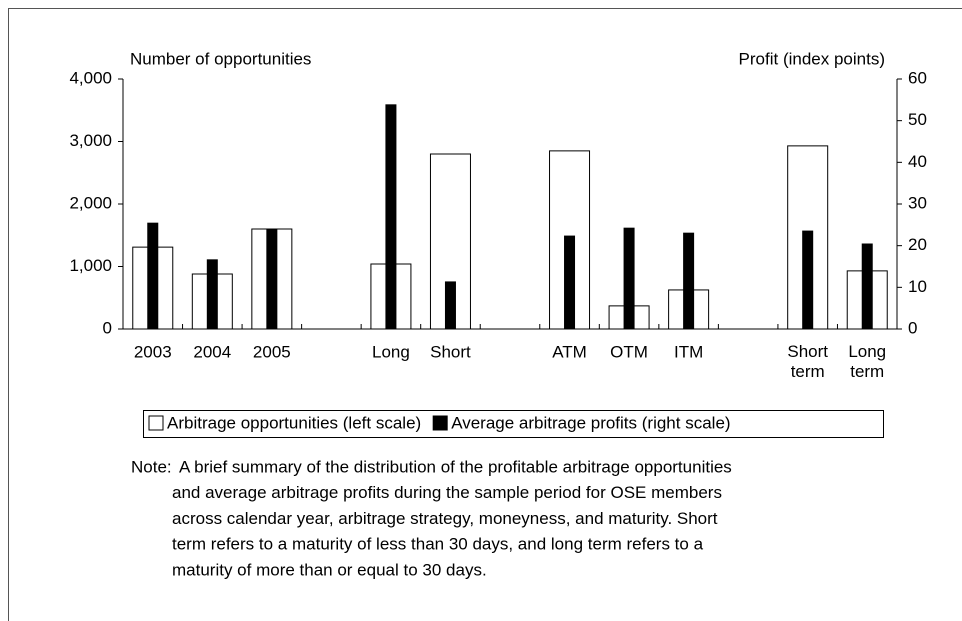 The height and width of the screenshot is (621, 962). What do you see at coordinates (688, 351) in the screenshot?
I see `x-tick-label: ITM` at bounding box center [688, 351].